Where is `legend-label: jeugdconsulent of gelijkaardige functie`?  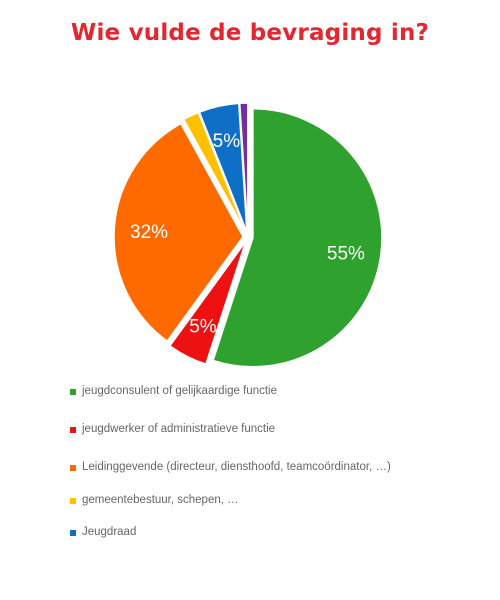 legend-label: jeugdconsulent of gelijkaardige functie is located at coordinates (179, 391).